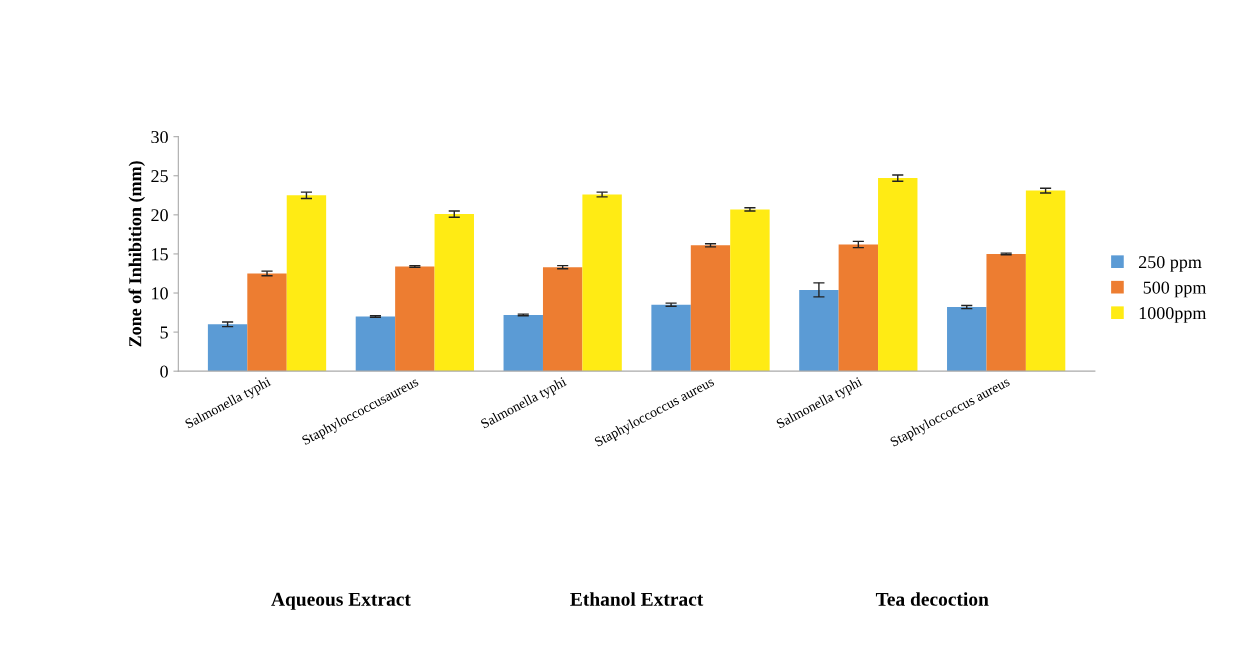 The image size is (1247, 670). I want to click on text: Ethanol Extract, so click(637, 599).